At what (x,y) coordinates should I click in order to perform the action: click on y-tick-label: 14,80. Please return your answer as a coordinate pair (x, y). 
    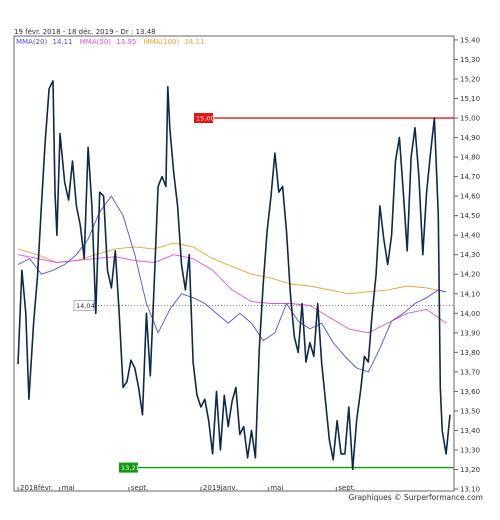
    Looking at the image, I should click on (470, 158).